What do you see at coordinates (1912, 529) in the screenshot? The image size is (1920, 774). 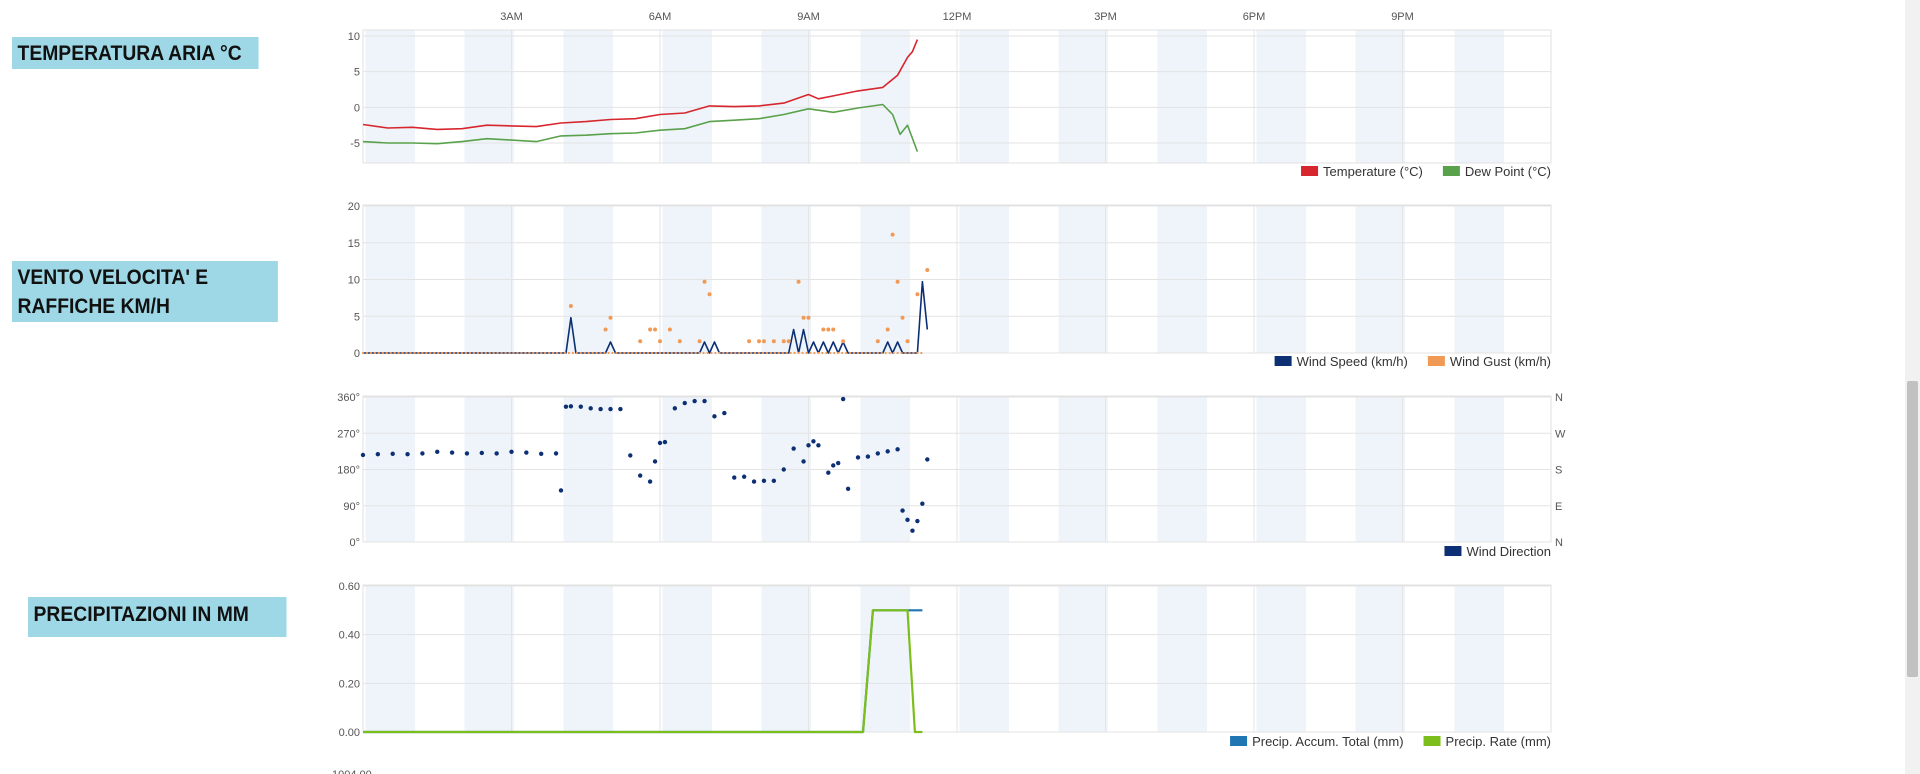 I see `scrollbar-thumb` at bounding box center [1912, 529].